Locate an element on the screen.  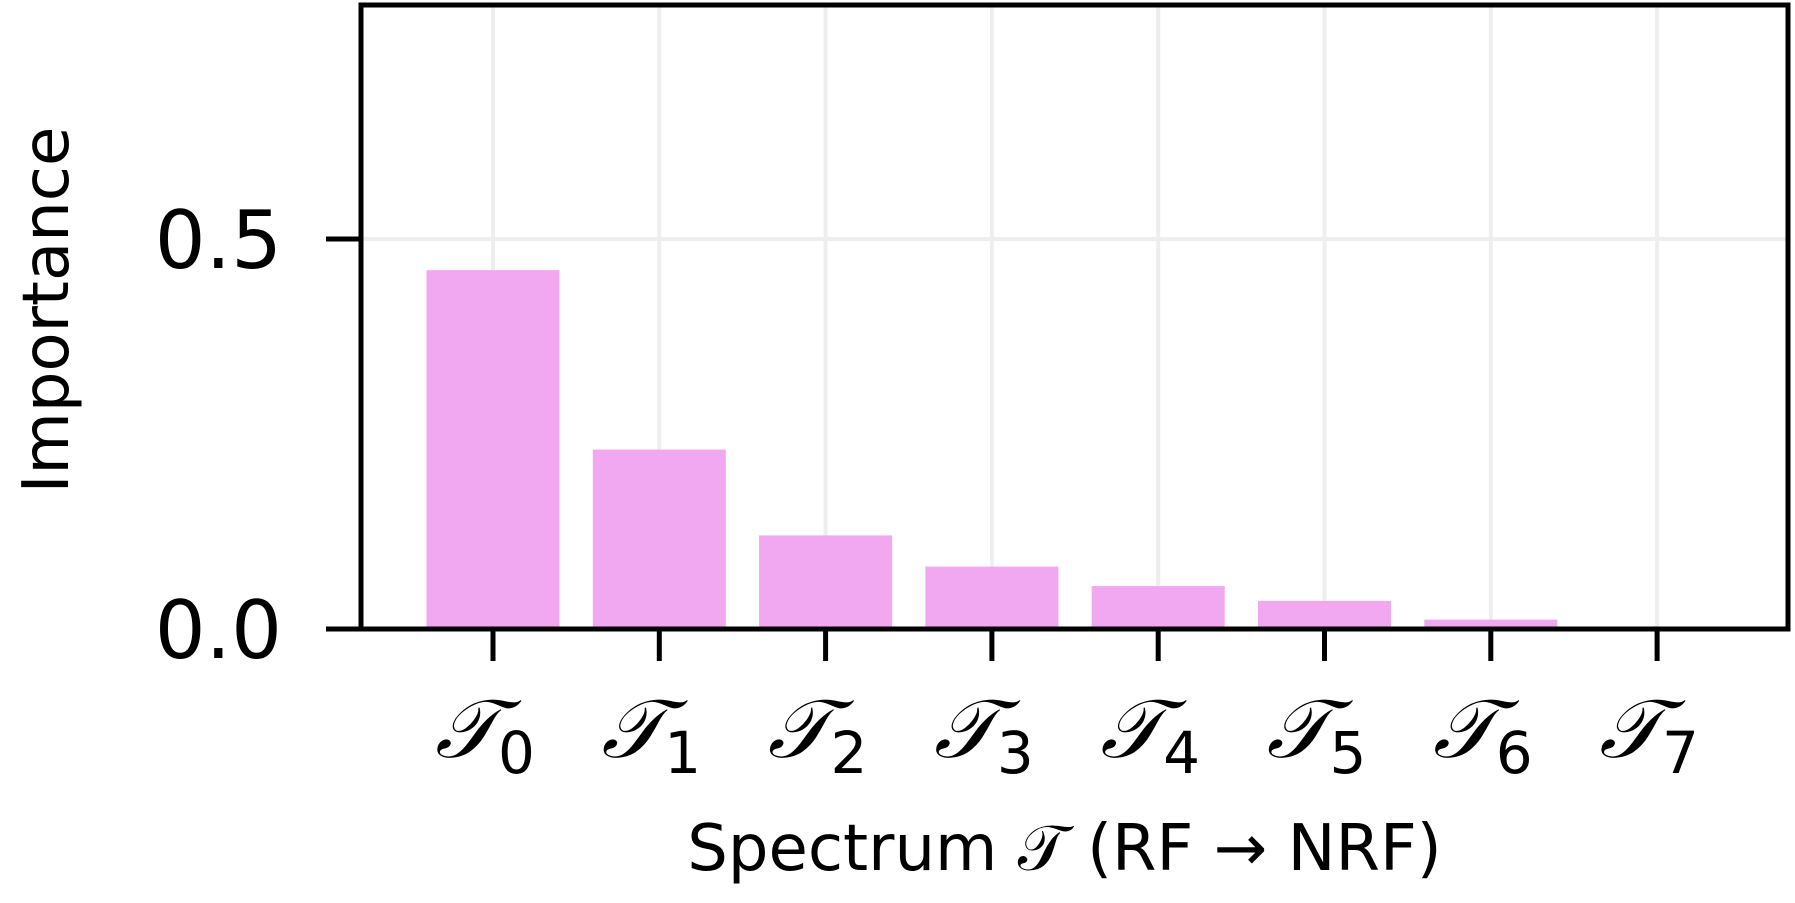
x-tick-label: 𝒯2 is located at coordinates (818, 734).